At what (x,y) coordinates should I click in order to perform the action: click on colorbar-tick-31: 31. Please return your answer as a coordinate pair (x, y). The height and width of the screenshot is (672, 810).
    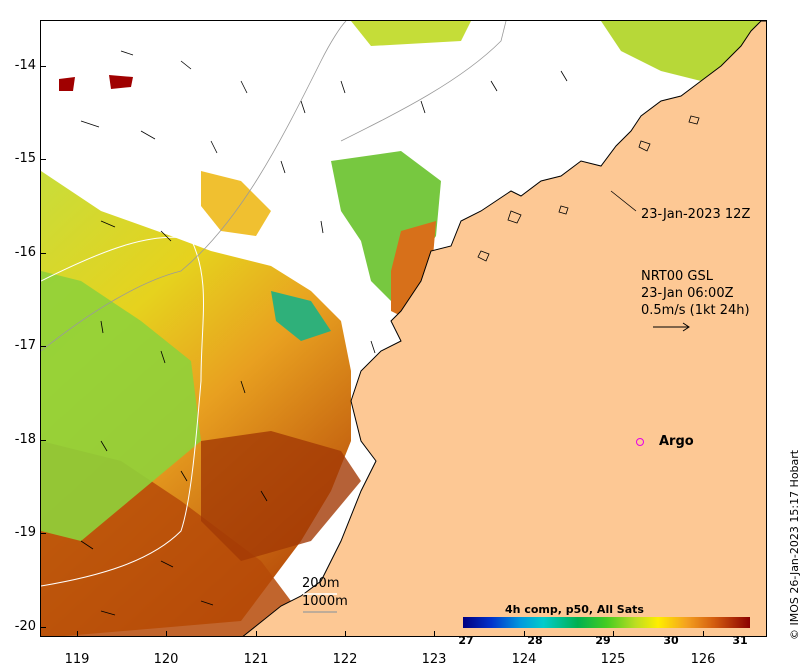
    Looking at the image, I should click on (740, 640).